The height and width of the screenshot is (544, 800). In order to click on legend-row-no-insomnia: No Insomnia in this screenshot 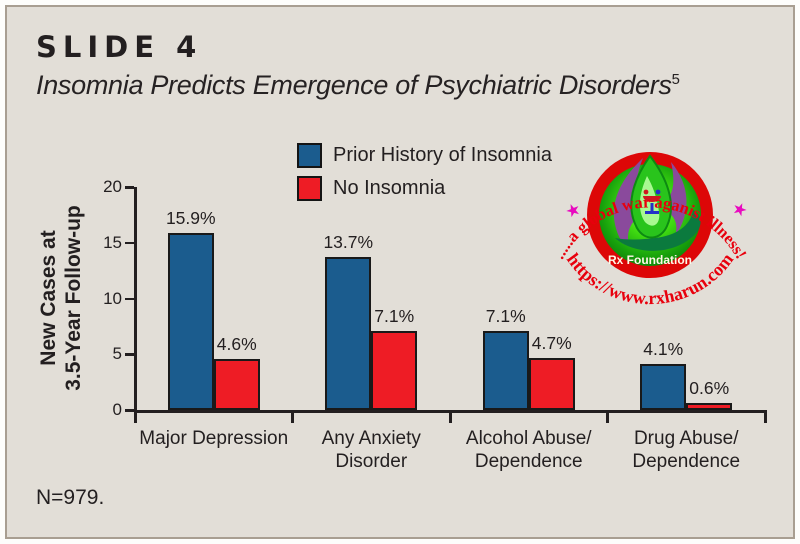, I will do `click(424, 188)`.